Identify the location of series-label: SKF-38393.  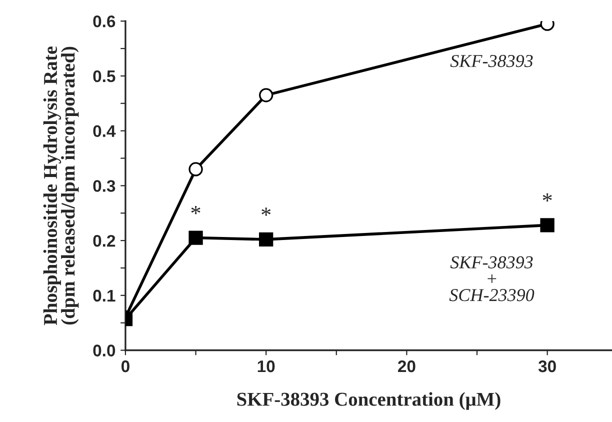
(491, 61).